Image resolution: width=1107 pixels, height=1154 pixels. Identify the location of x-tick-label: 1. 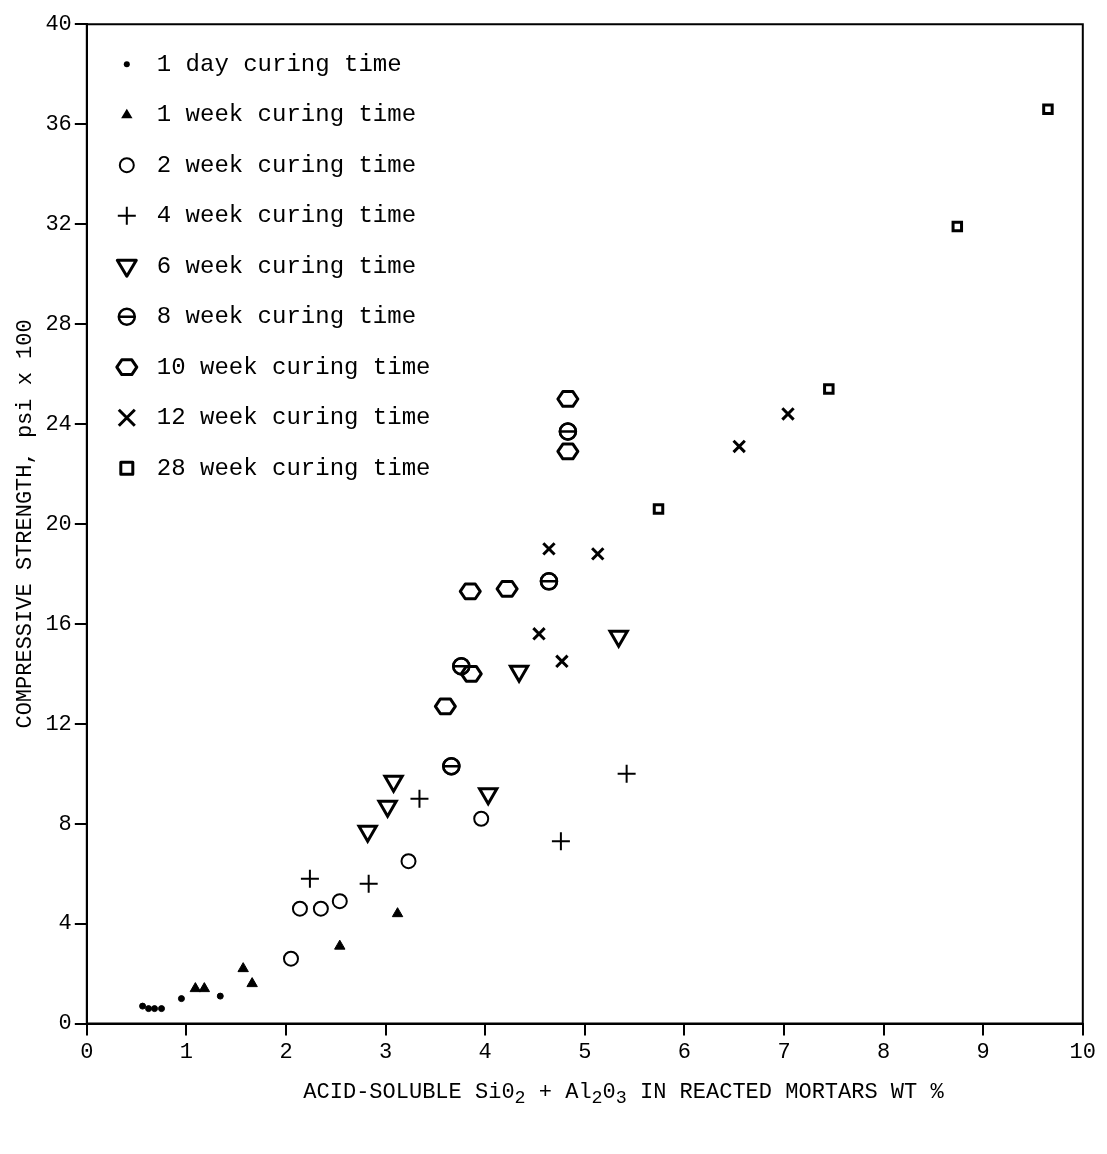
(186, 1052).